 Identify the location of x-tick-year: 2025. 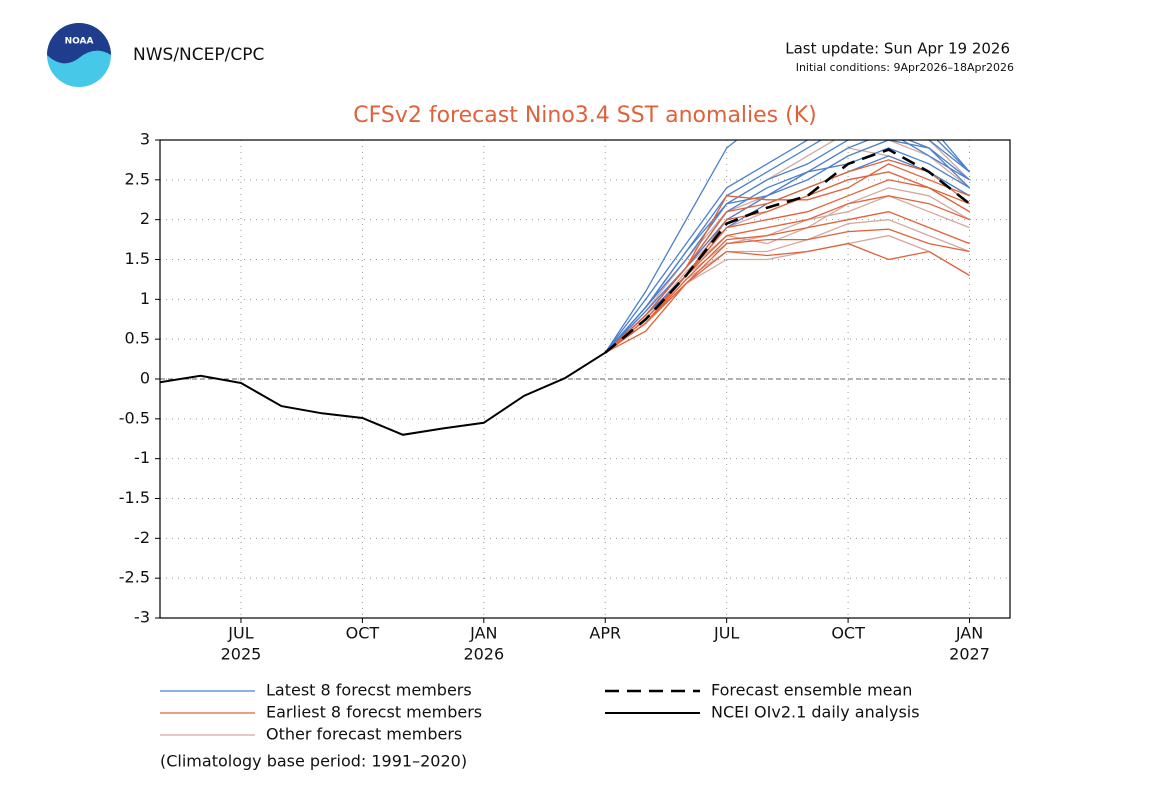
(241, 654).